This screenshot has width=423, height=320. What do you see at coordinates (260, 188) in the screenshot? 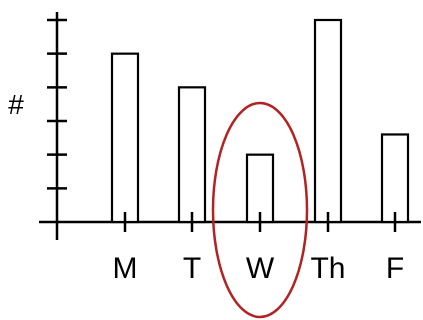
I see `bar-w` at bounding box center [260, 188].